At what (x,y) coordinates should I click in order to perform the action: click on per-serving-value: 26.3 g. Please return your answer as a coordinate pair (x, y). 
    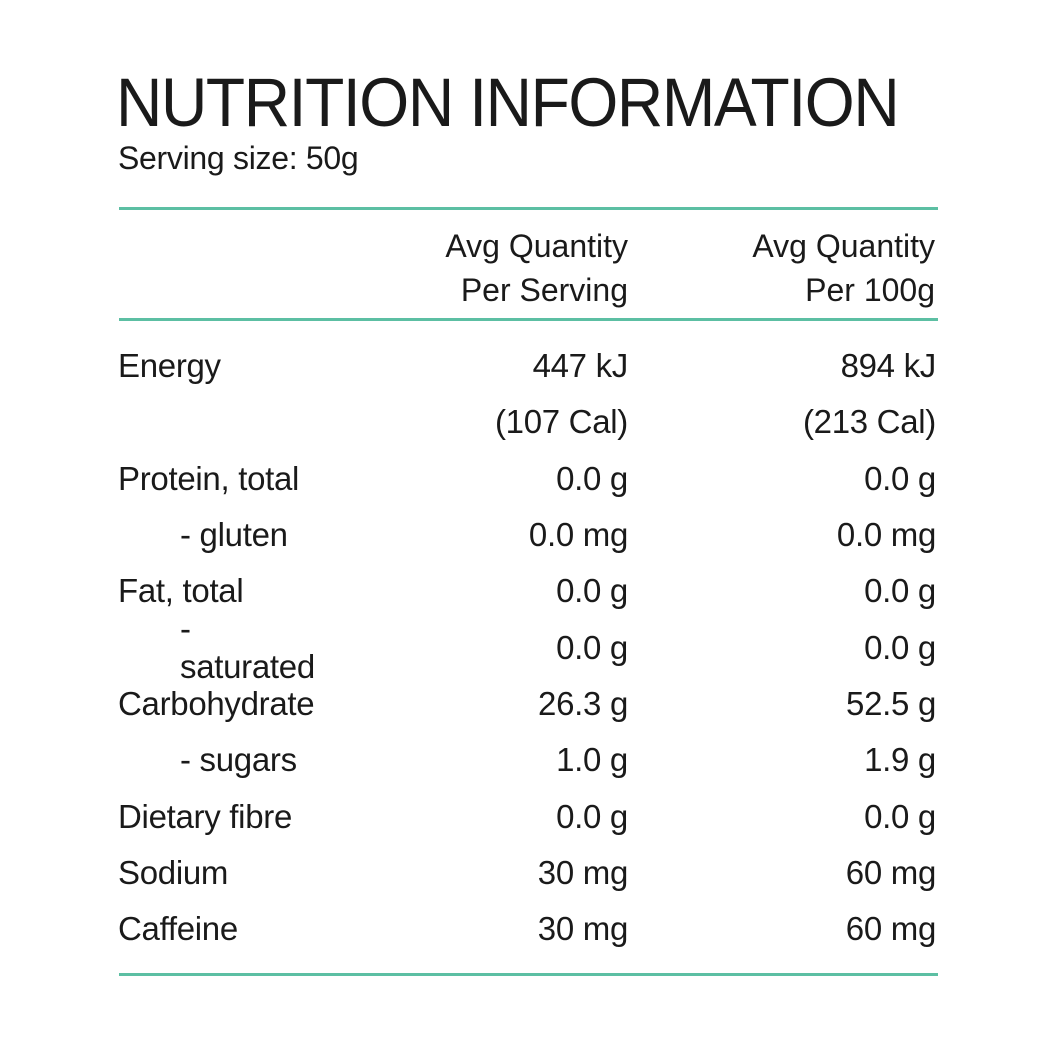
    Looking at the image, I should click on (583, 703).